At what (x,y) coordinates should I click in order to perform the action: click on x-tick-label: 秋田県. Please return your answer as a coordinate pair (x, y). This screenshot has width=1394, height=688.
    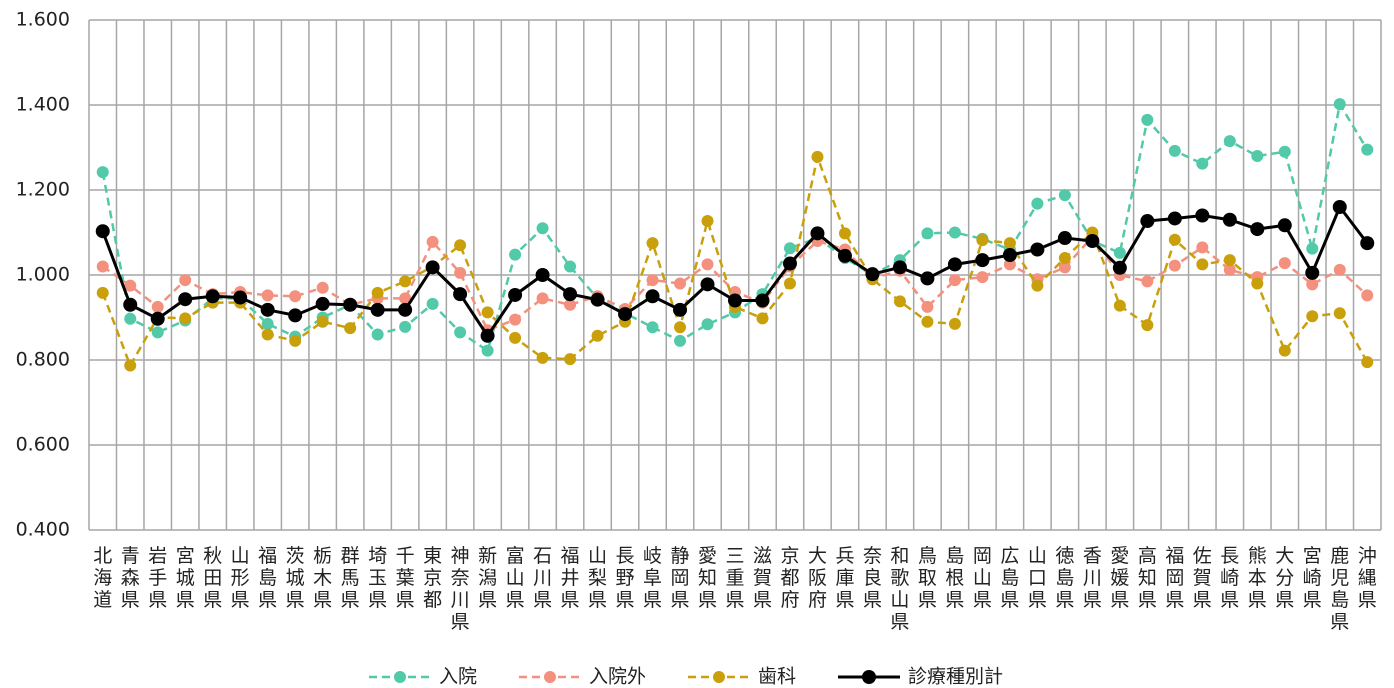
    Looking at the image, I should click on (212, 578).